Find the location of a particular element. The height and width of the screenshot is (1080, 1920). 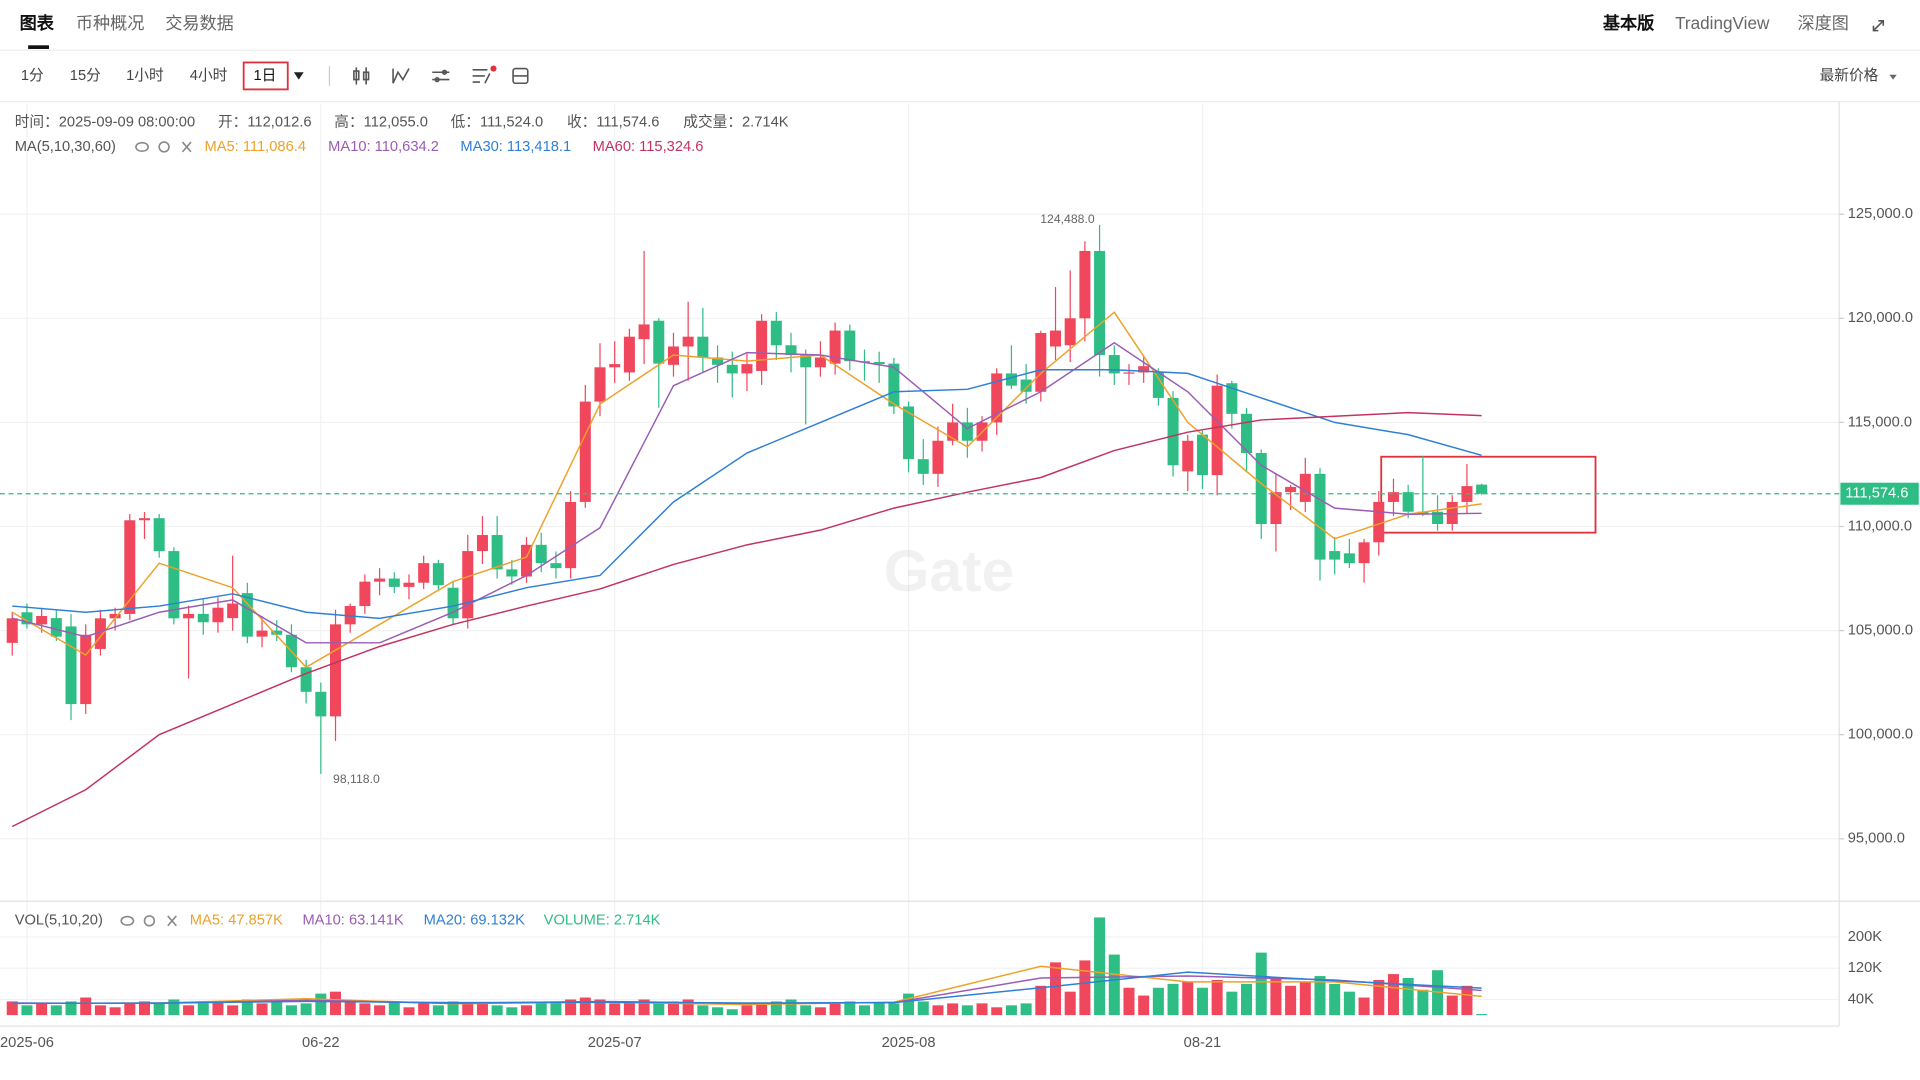

interval: 4小时 is located at coordinates (209, 75).